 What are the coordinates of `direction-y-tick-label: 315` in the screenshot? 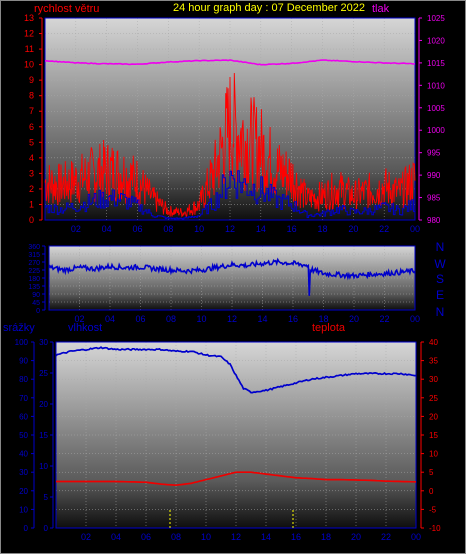 It's located at (34, 255).